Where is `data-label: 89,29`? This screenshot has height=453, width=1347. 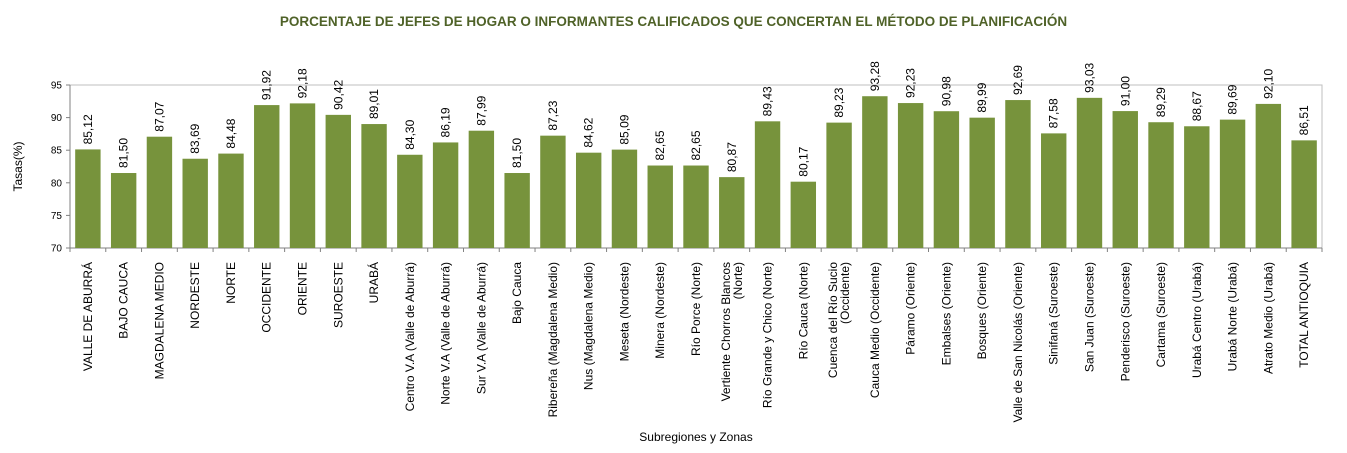
data-label: 89,29 is located at coordinates (1161, 102).